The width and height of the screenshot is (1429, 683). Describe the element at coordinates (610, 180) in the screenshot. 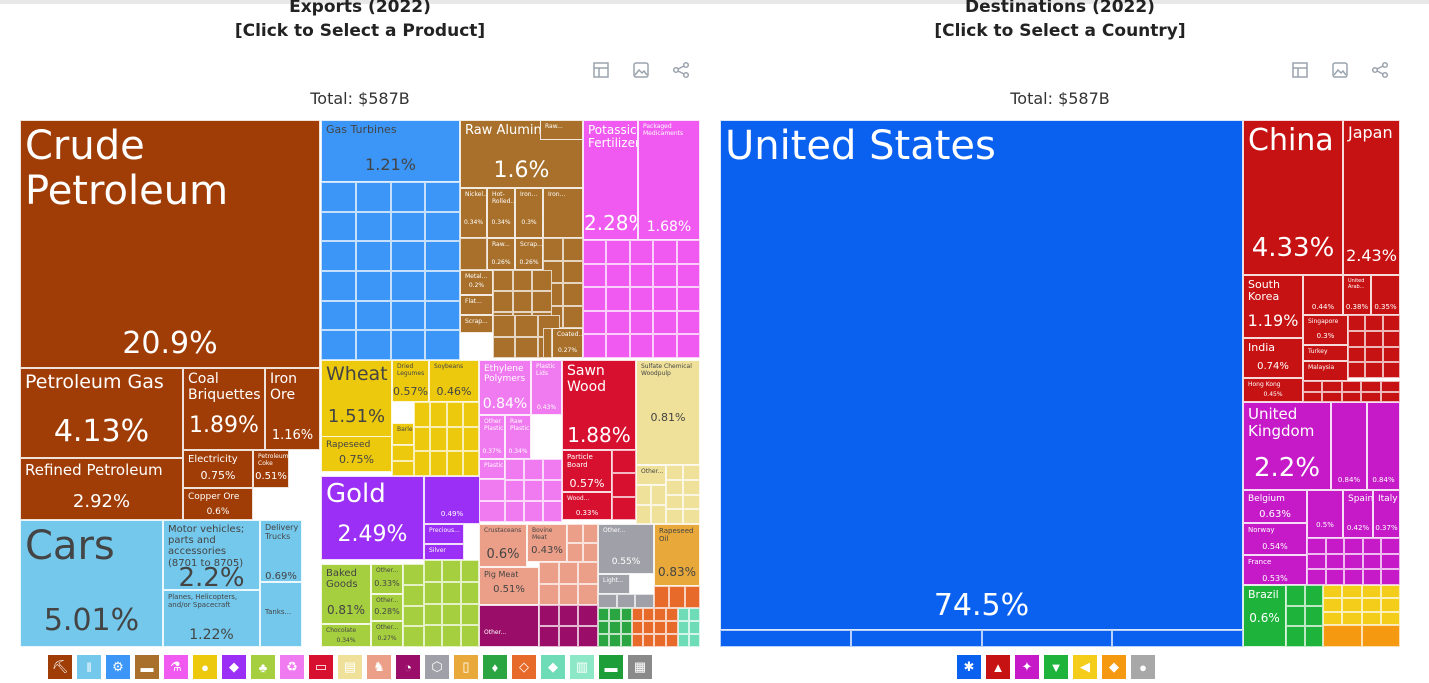

I see `export-cell-potassic: Potassic Fertilizers 2.28%` at that location.